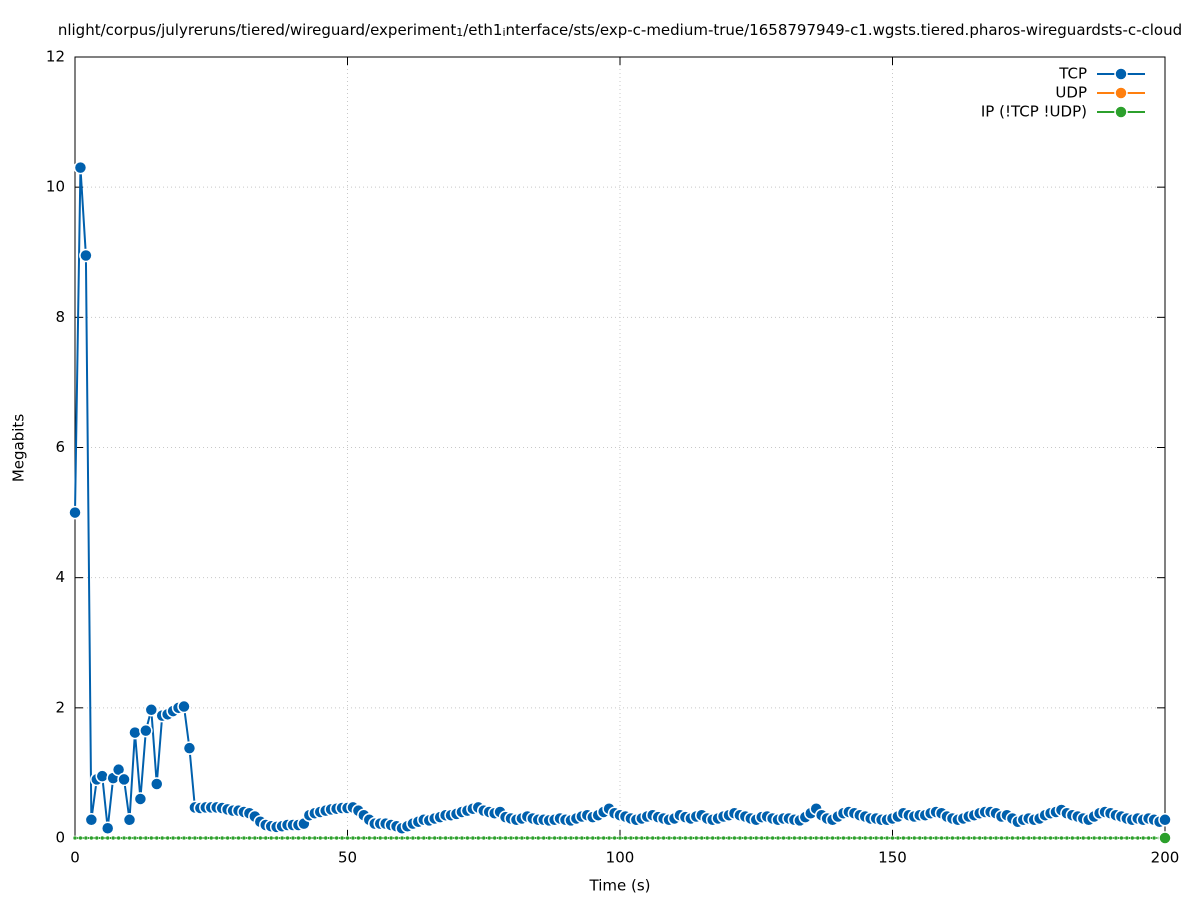  I want to click on y-tick-label: 12, so click(55, 57).